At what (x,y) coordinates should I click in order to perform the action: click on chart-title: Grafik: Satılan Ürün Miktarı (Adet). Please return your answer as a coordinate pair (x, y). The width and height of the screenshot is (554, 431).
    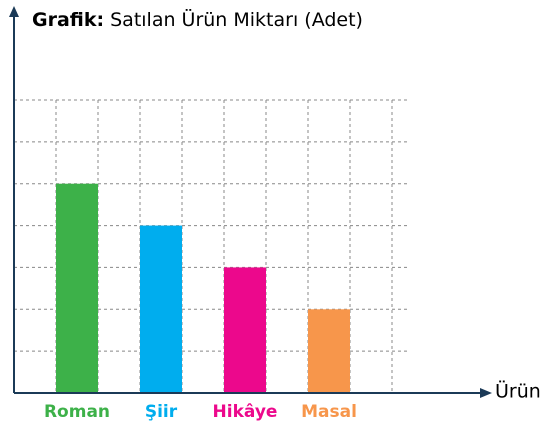
    Looking at the image, I should click on (197, 19).